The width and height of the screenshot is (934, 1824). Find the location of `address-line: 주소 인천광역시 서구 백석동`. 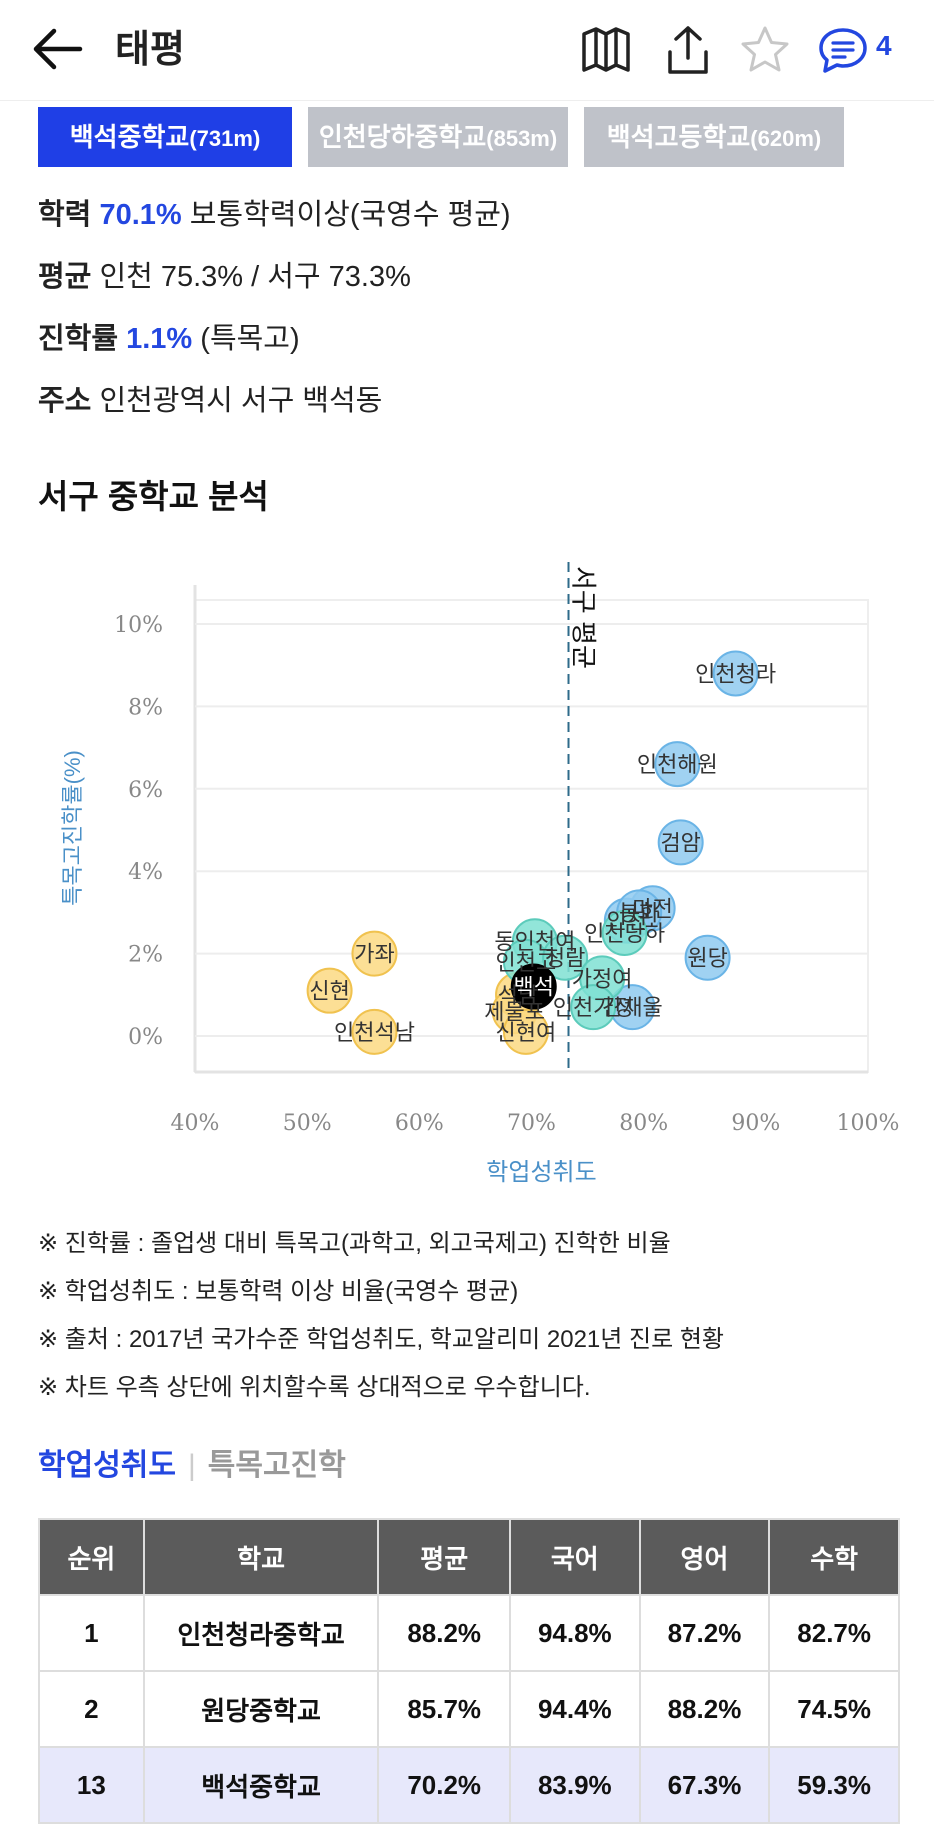

address-line: 주소 인천광역시 서구 백석동 is located at coordinates (210, 401).